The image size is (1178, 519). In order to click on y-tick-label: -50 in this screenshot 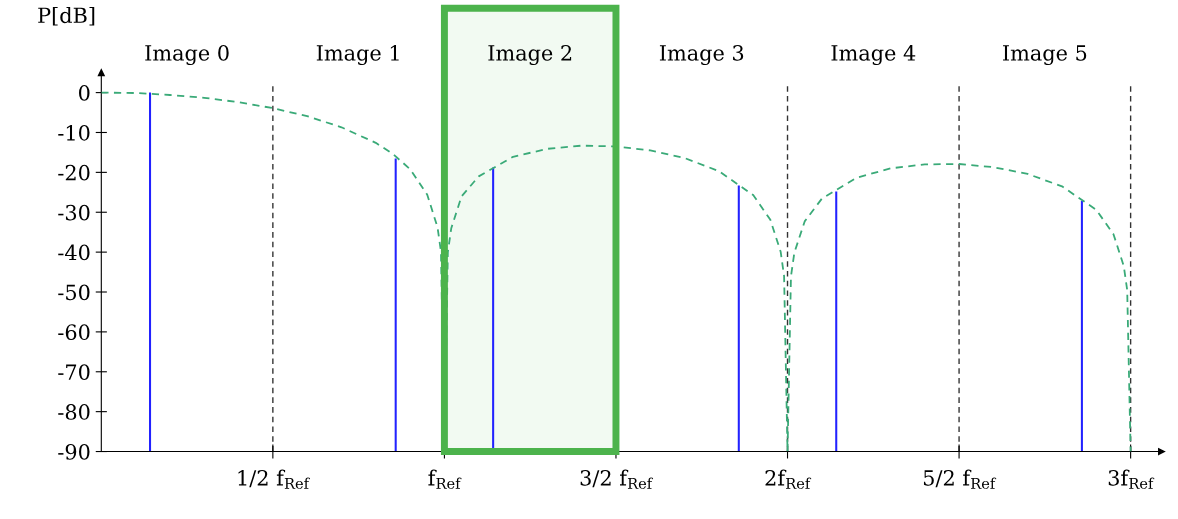, I will do `click(74, 292)`.